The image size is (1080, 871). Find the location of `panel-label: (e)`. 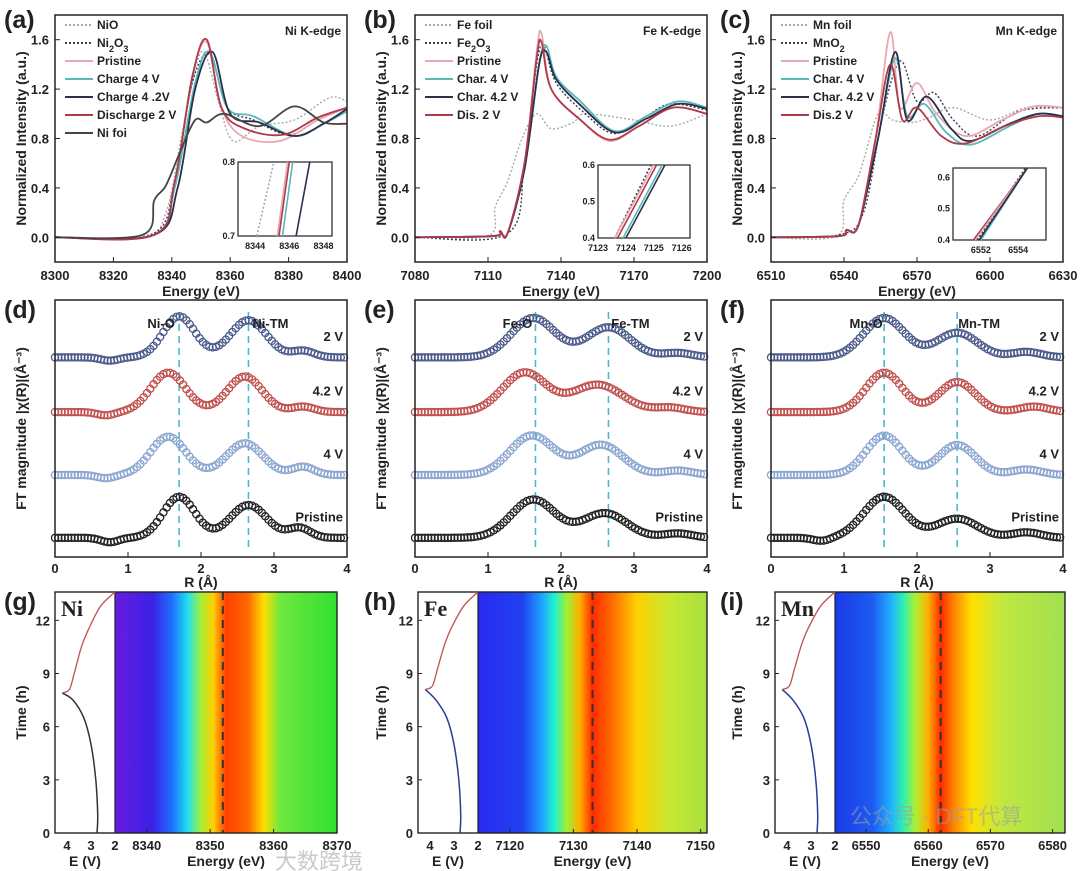

panel-label: (e) is located at coordinates (379, 310).